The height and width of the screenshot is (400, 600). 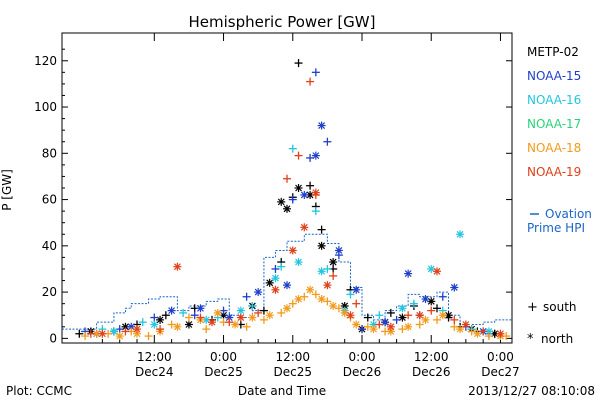 What do you see at coordinates (282, 22) in the screenshot?
I see `chart-title: Hemispheric Power [GW]` at bounding box center [282, 22].